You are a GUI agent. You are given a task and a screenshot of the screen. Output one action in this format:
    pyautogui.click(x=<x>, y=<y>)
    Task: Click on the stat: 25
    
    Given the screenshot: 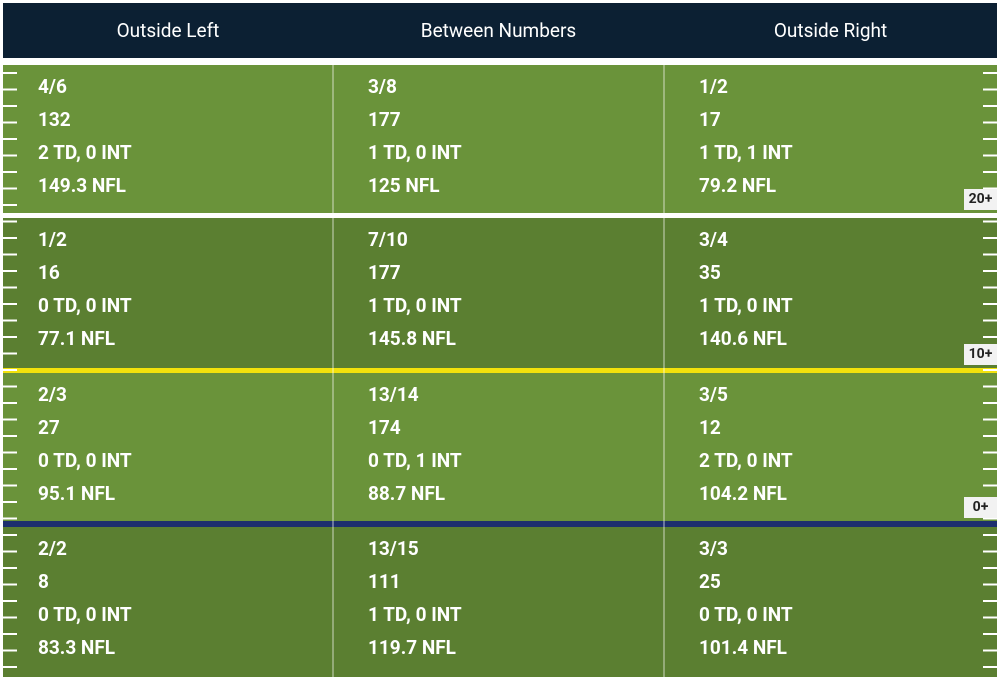 What is the action you would take?
    pyautogui.click(x=710, y=581)
    